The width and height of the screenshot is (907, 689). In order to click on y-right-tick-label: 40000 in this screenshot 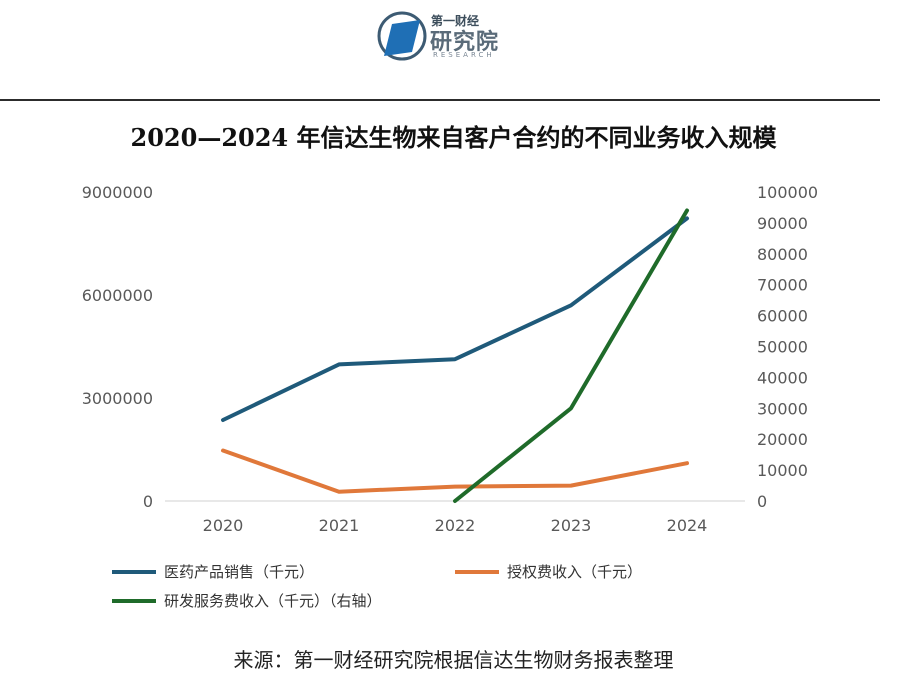, I will do `click(782, 377)`.